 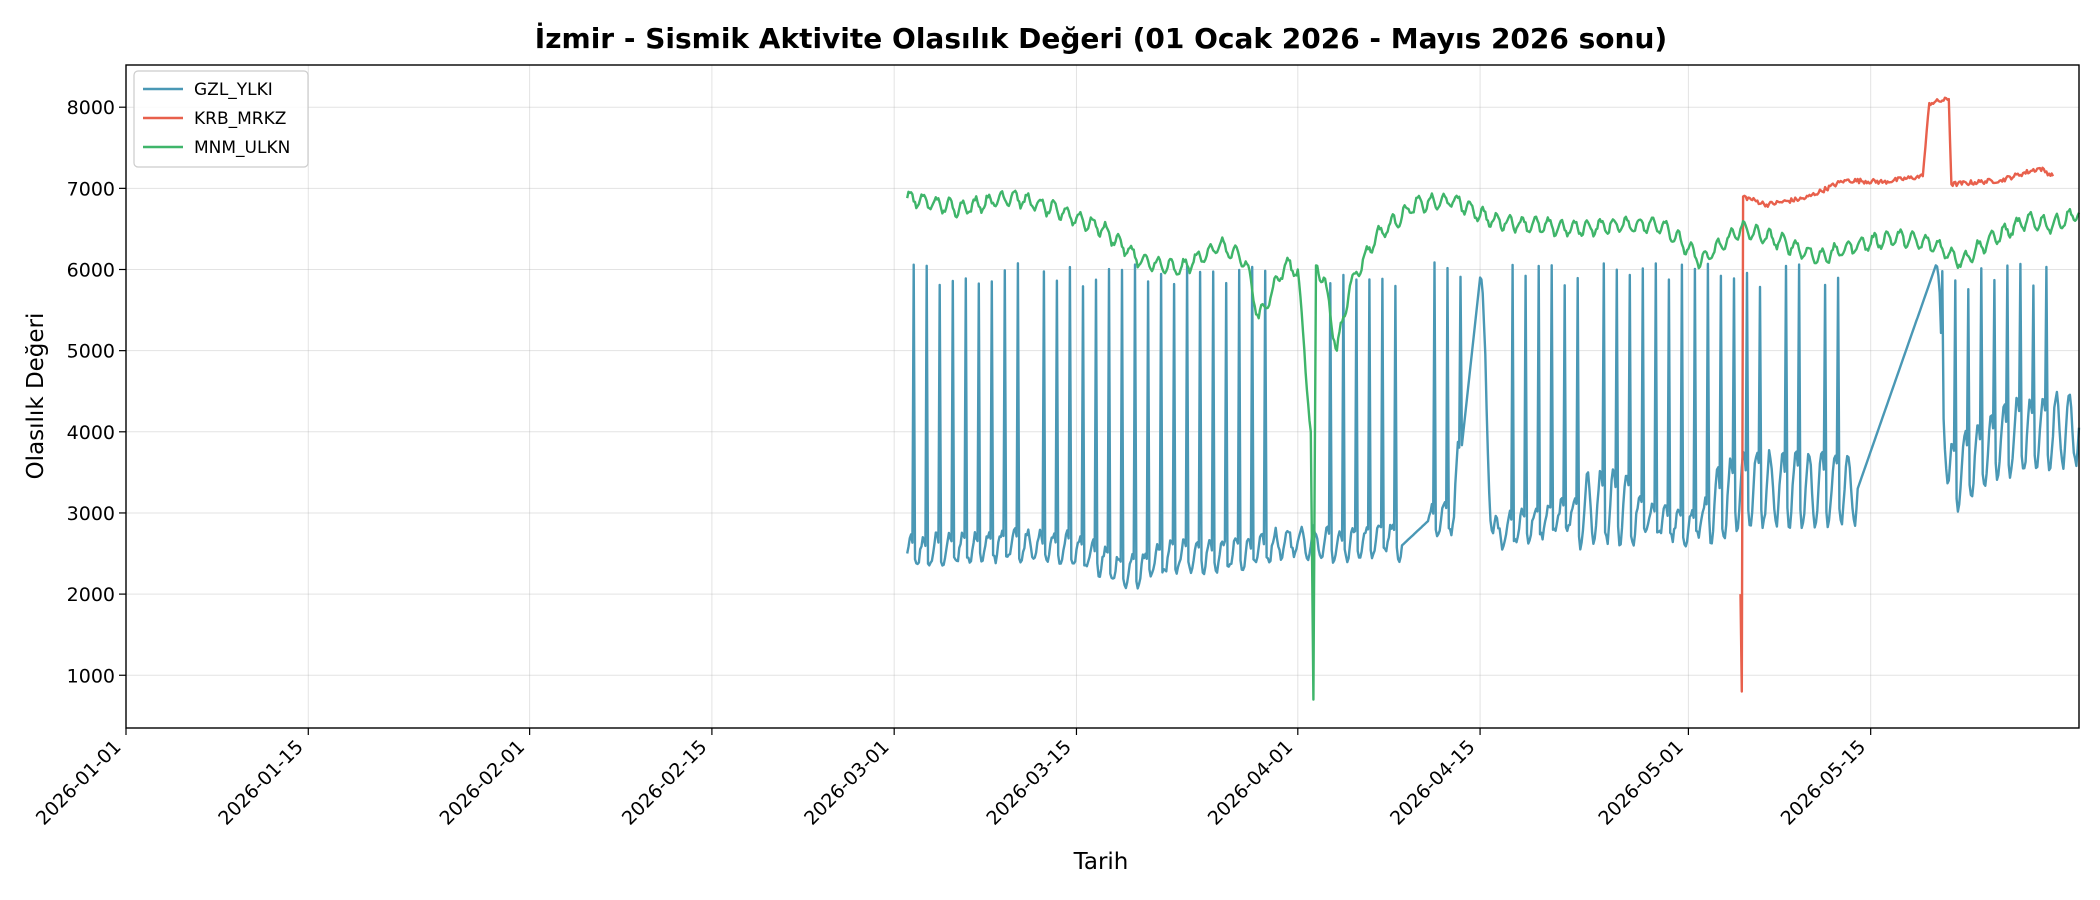 What do you see at coordinates (233, 90) in the screenshot?
I see `legend-label: GZL_YLKI` at bounding box center [233, 90].